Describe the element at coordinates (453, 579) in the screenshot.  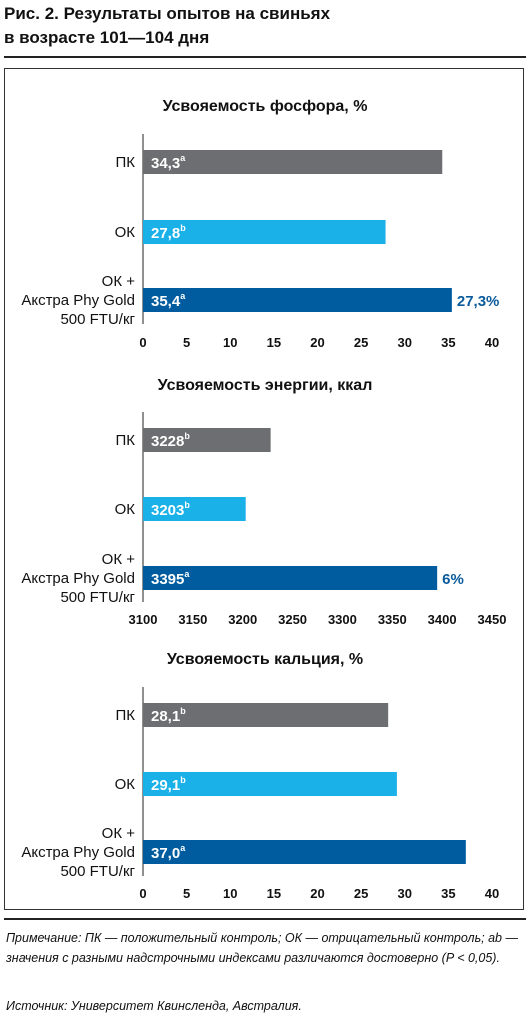
I see `change-annotation: 6%` at that location.